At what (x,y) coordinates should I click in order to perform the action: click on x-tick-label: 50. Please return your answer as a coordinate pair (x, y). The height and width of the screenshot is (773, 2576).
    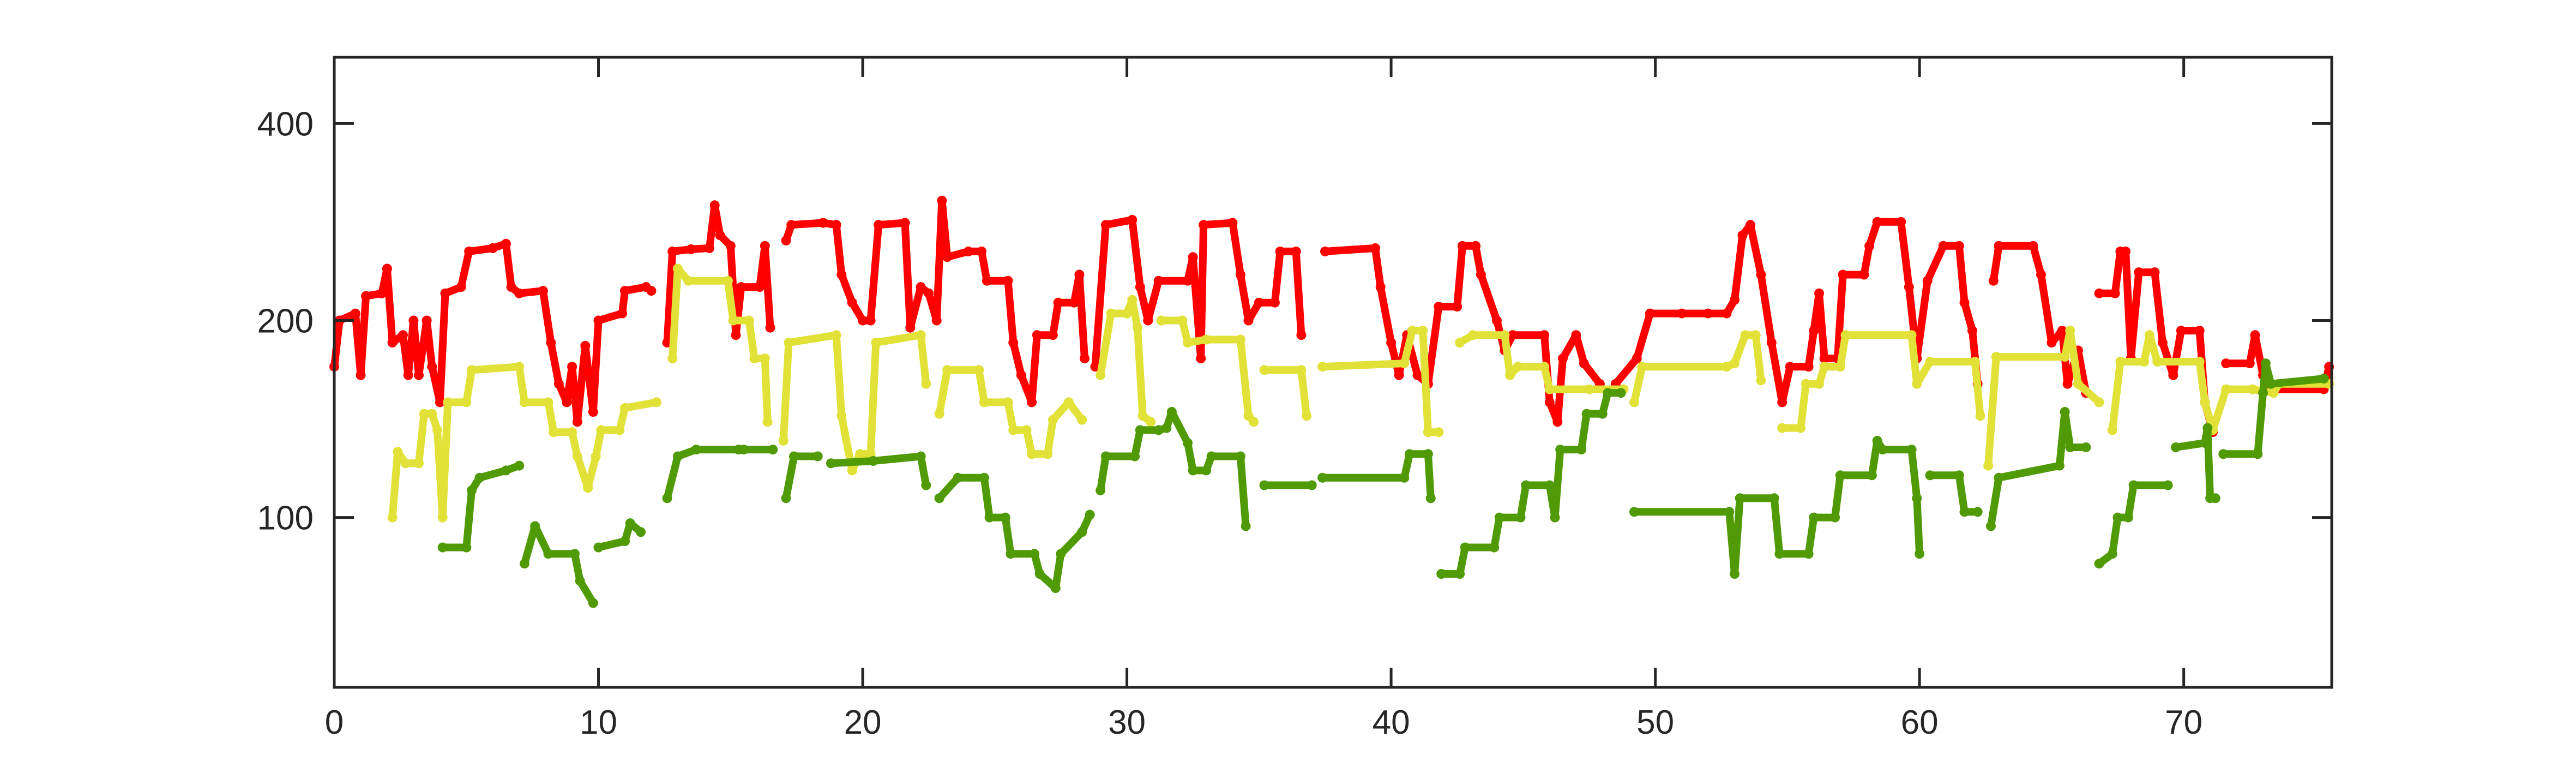
    Looking at the image, I should click on (1655, 722).